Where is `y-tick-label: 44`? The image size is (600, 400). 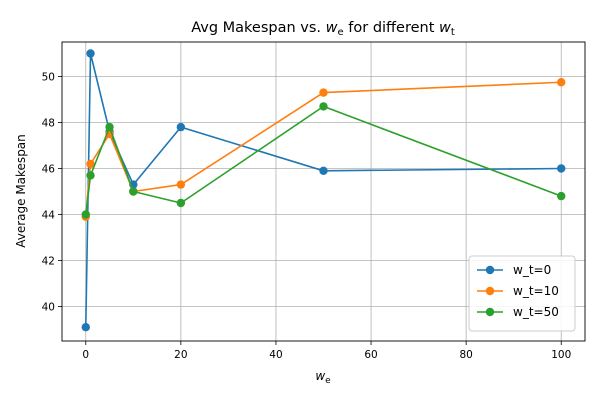 y-tick-label: 44 is located at coordinates (49, 216).